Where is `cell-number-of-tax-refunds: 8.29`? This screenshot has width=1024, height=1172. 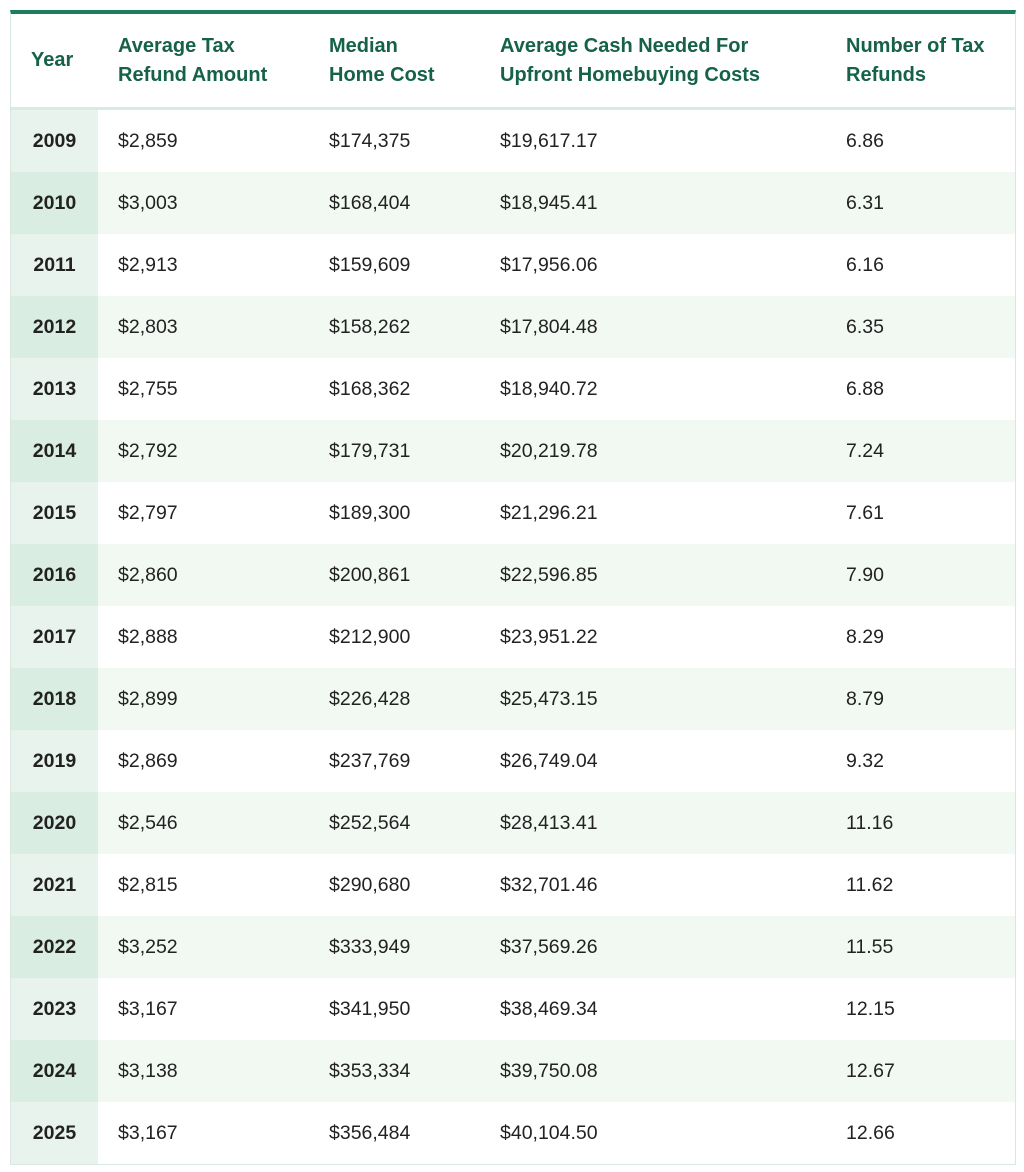
cell-number-of-tax-refunds: 8.29 is located at coordinates (920, 637).